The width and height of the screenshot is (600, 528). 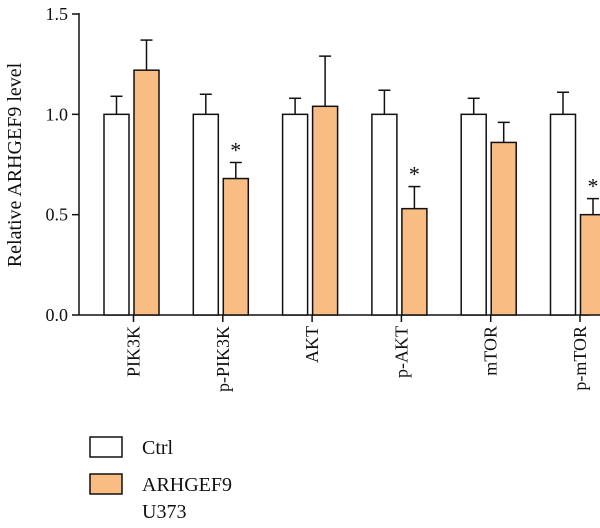 I want to click on y-tick-label: 0.5, so click(x=57, y=215).